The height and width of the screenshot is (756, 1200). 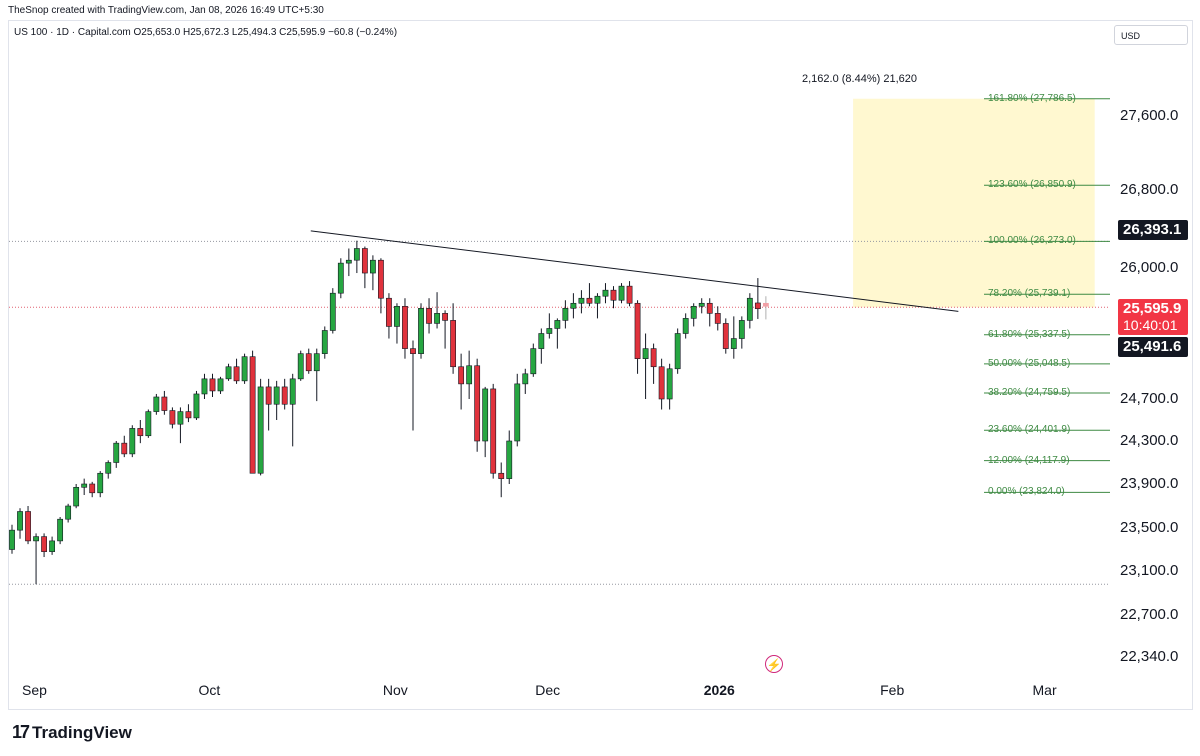 I want to click on fib-label-0: 161.80% (27,786.5), so click(x=1032, y=98).